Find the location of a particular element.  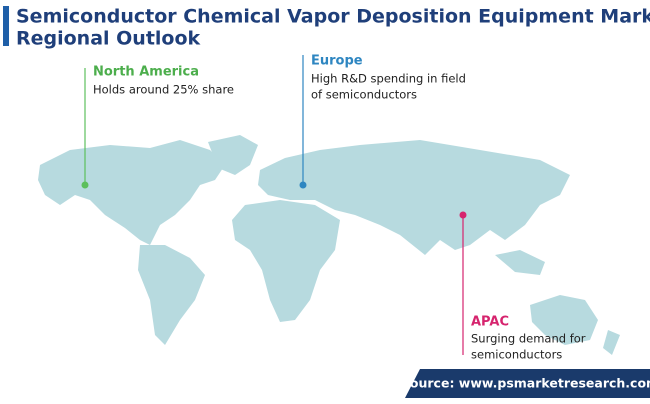

callout-text: Holds around 25% share is located at coordinates (163, 90).